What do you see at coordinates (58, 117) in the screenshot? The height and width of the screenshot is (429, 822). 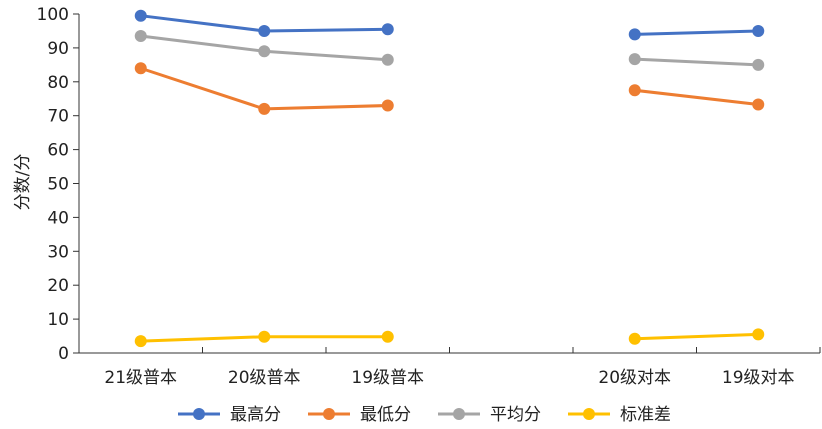 I see `y-tick-label: 70` at bounding box center [58, 117].